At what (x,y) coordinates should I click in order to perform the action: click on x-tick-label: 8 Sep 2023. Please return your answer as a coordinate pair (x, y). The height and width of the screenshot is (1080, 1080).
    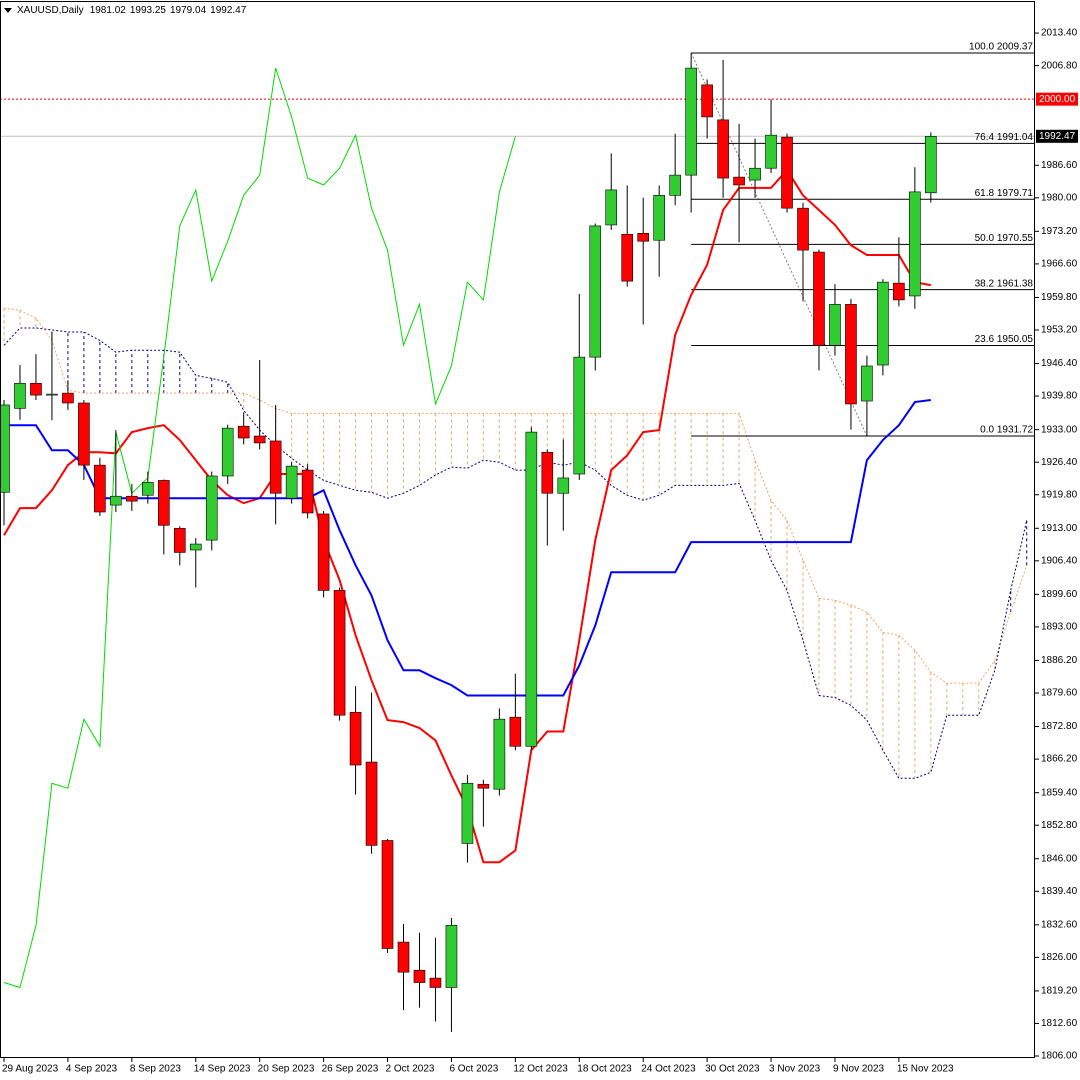
    Looking at the image, I should click on (156, 1069).